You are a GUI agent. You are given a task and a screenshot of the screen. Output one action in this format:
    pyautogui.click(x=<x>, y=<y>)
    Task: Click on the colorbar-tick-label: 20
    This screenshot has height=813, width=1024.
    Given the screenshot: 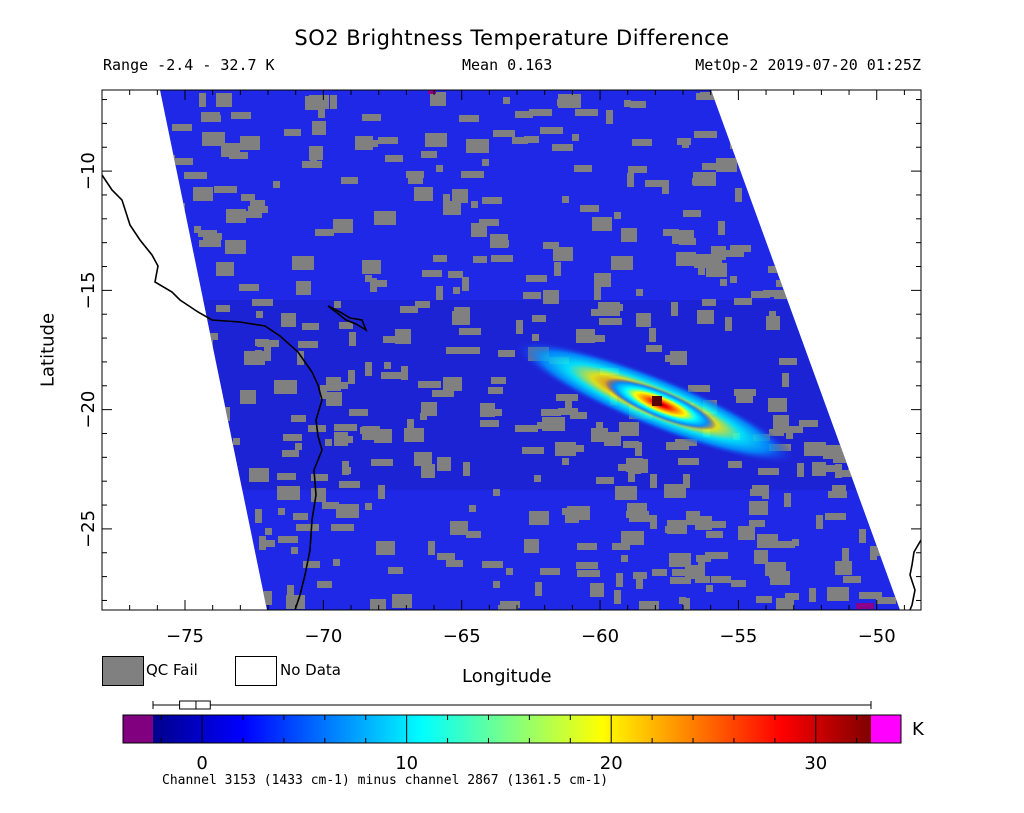 What is the action you would take?
    pyautogui.click(x=611, y=763)
    